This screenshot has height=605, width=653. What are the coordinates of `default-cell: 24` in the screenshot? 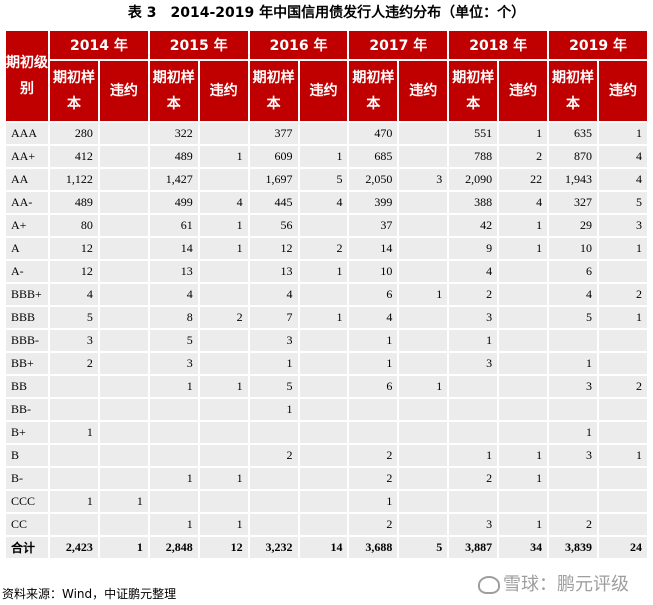 It's located at (622, 547).